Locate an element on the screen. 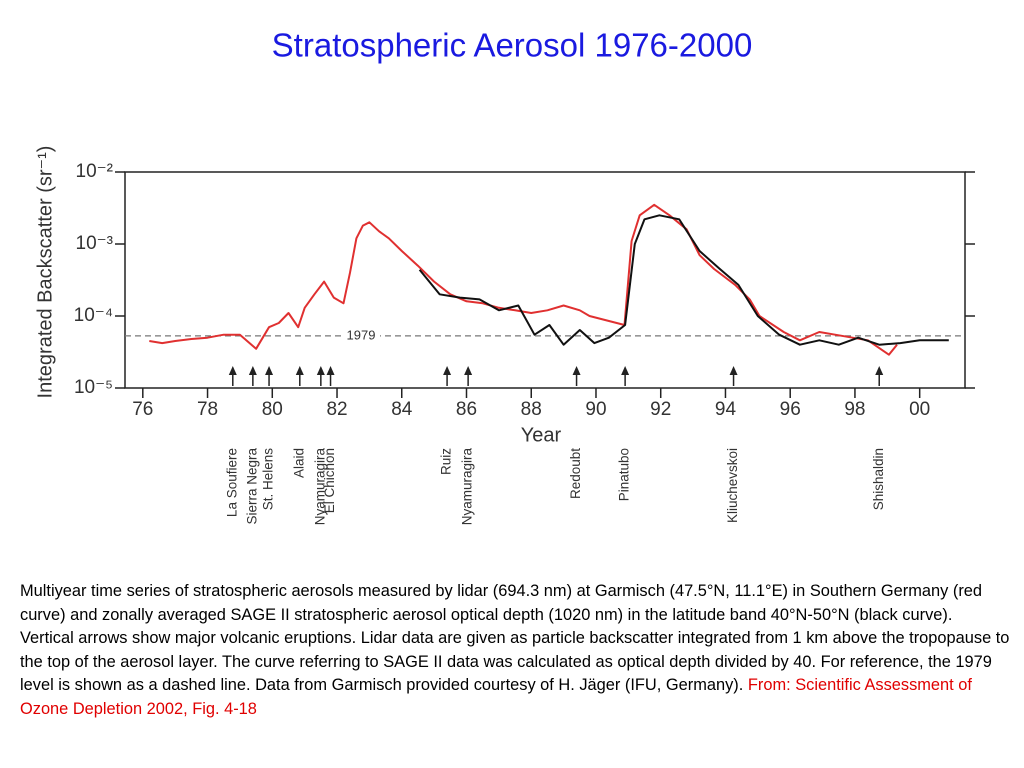 This screenshot has width=1024, height=768. x-tick-label: 84 is located at coordinates (402, 409).